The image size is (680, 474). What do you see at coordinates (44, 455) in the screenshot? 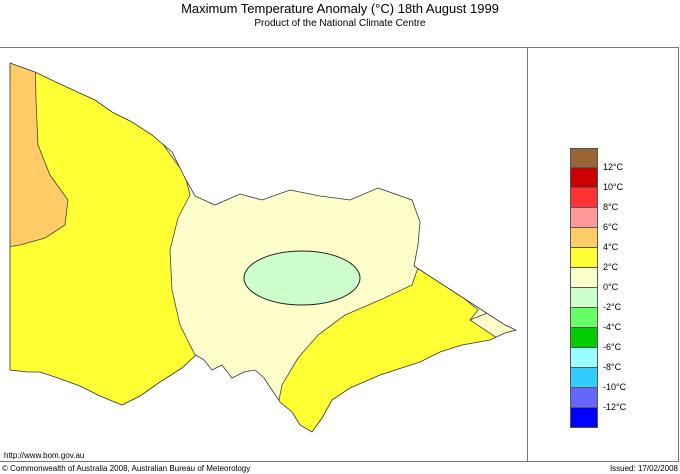
I see `website-url: http://www.bom.gov.au` at bounding box center [44, 455].